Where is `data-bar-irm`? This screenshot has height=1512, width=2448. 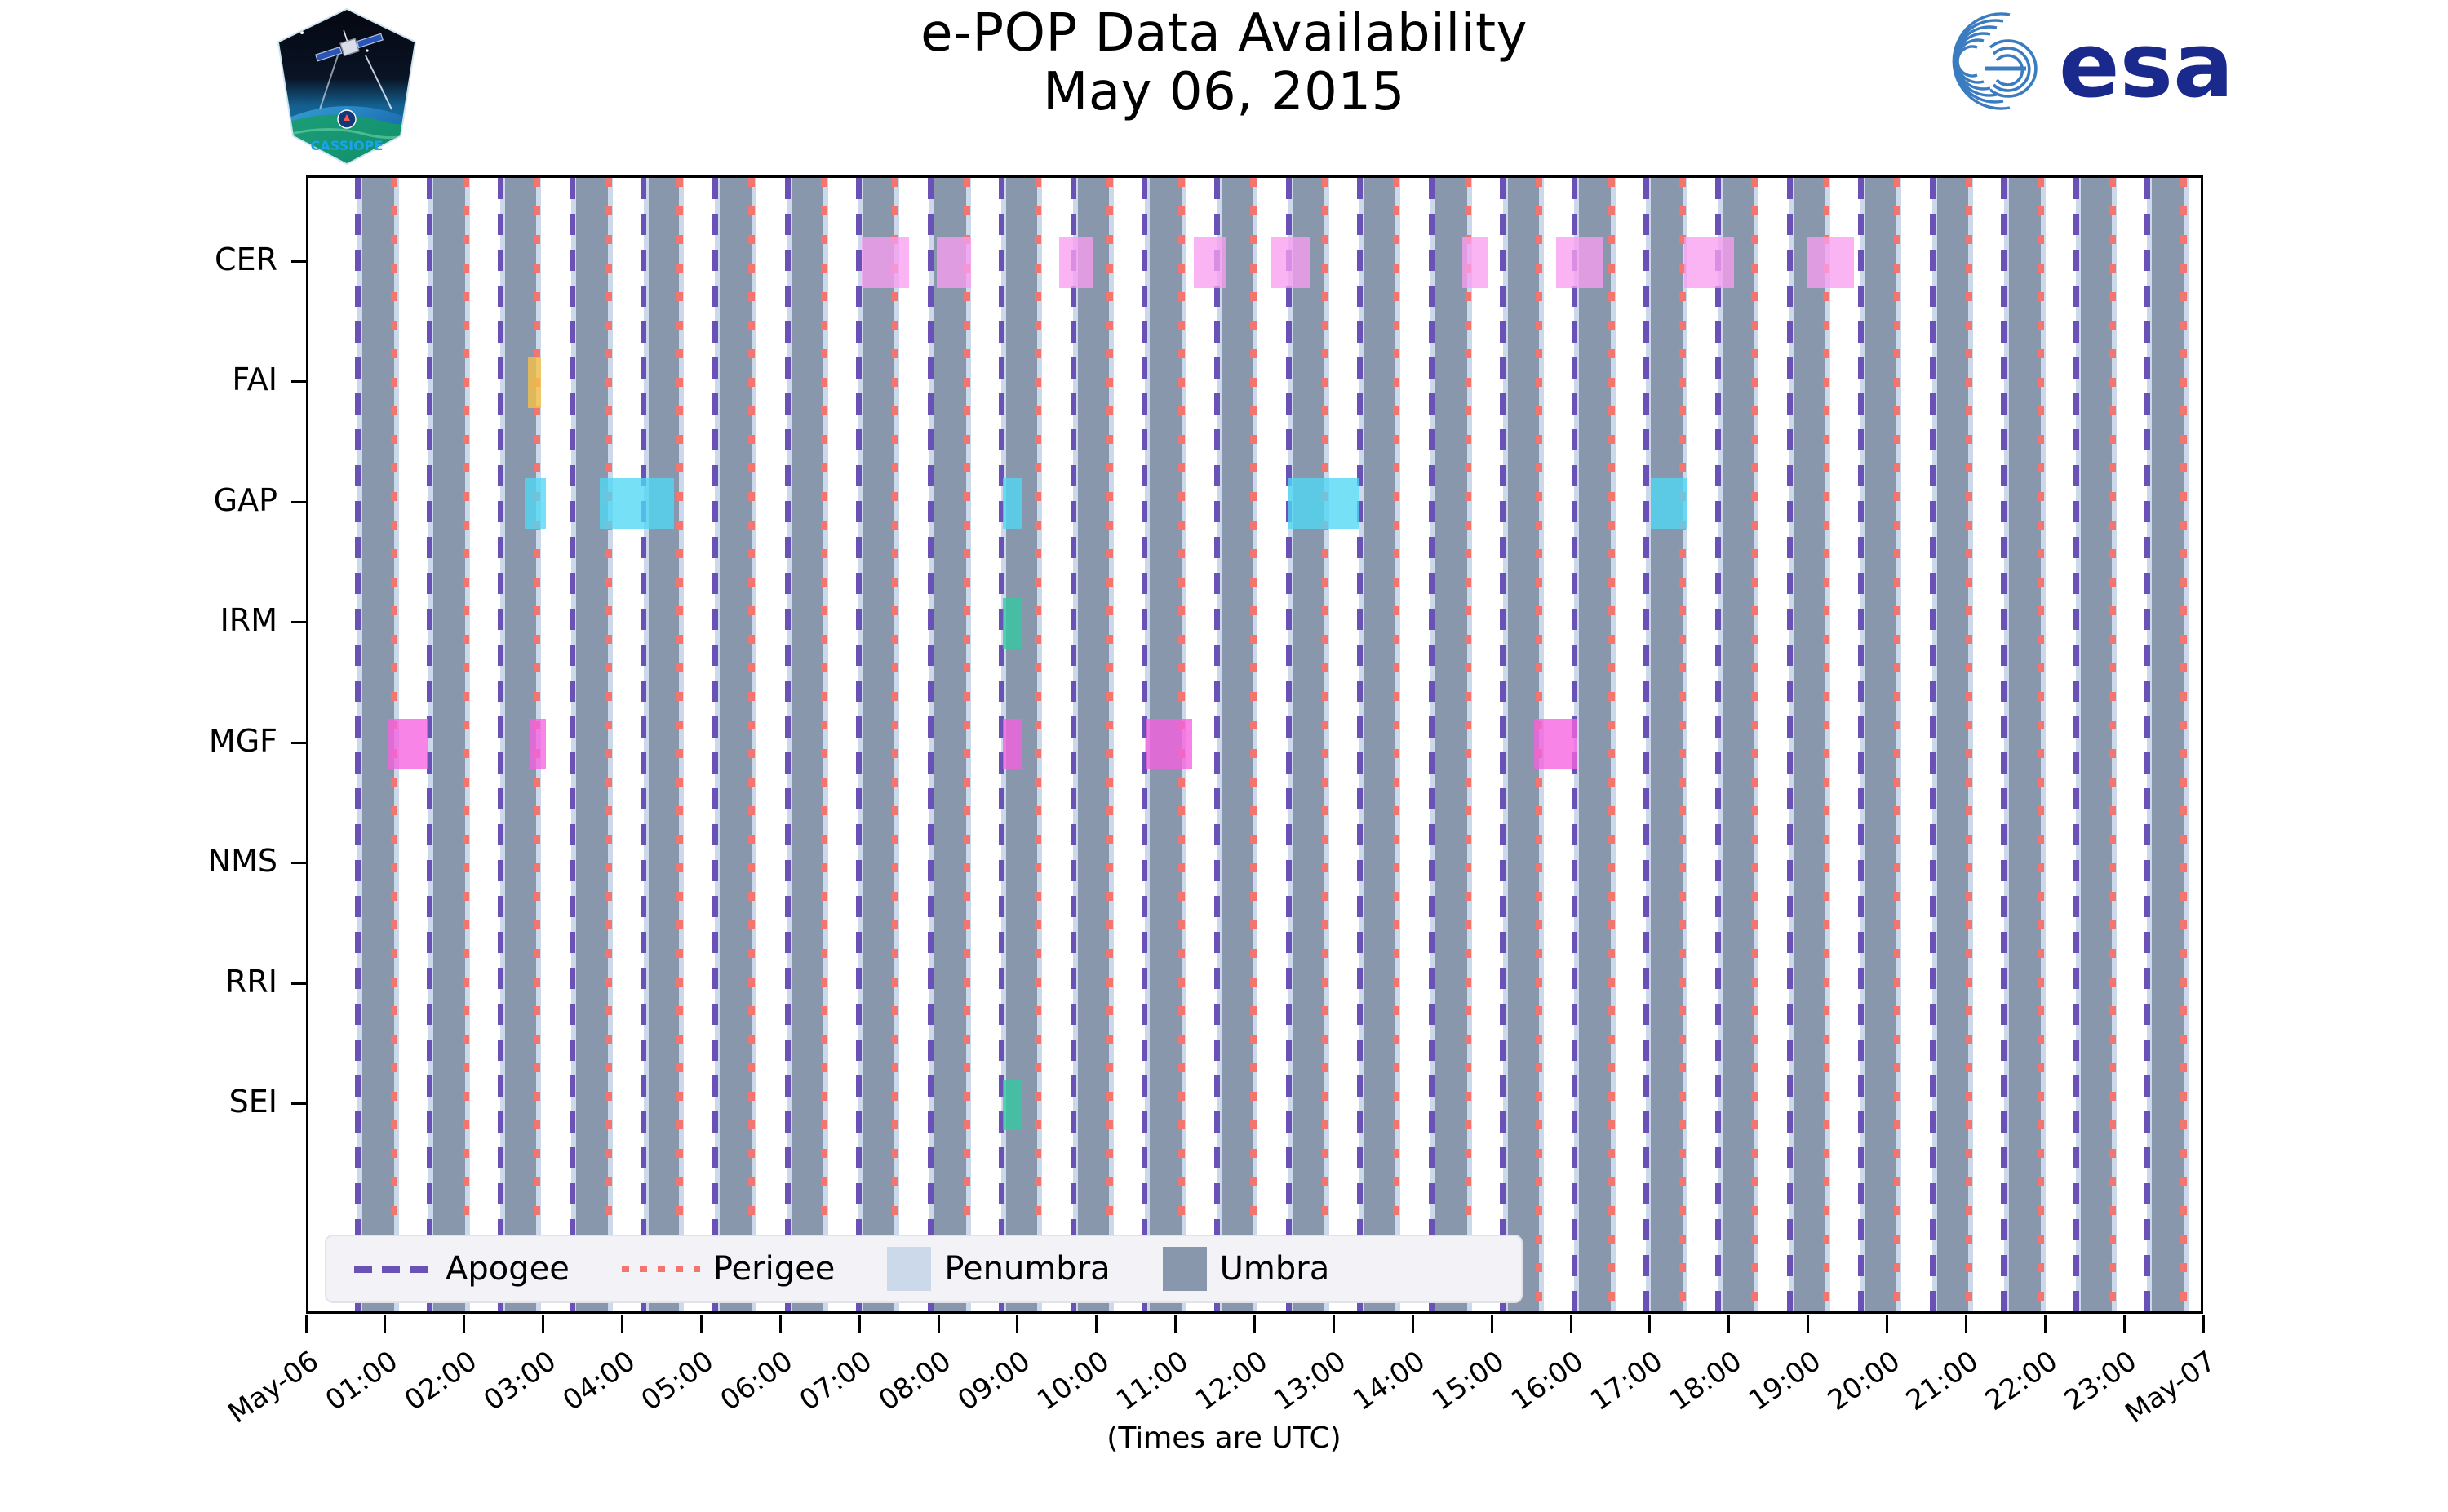
data-bar-irm is located at coordinates (1012, 624).